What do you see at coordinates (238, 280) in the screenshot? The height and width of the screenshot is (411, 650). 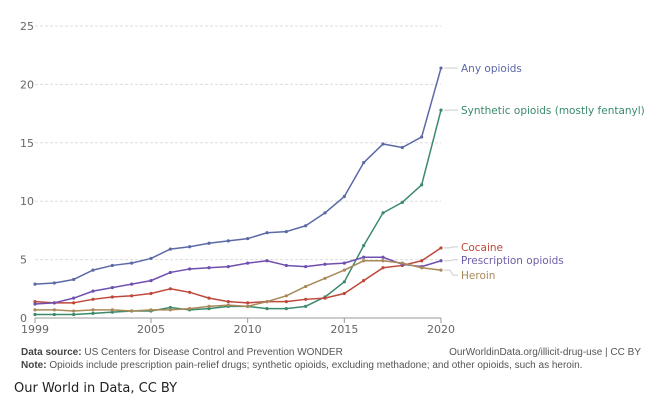 I see `series-line-prescription-opioids` at bounding box center [238, 280].